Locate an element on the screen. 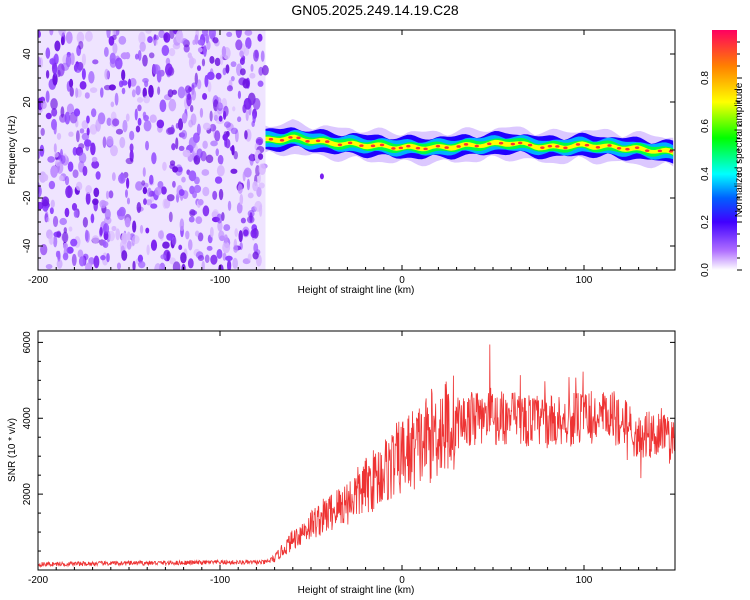 The image size is (750, 600). colorbar-tick-label: 0.4 is located at coordinates (705, 174).